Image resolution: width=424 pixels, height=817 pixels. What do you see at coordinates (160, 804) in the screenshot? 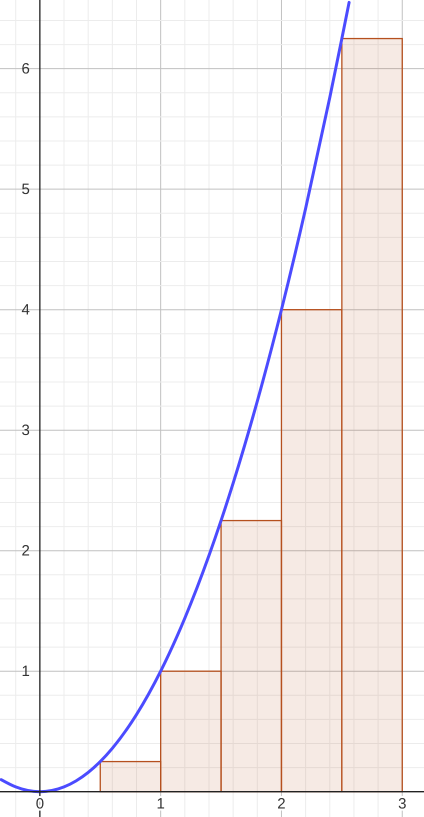
I see `x-tick-label: 1` at bounding box center [160, 804].